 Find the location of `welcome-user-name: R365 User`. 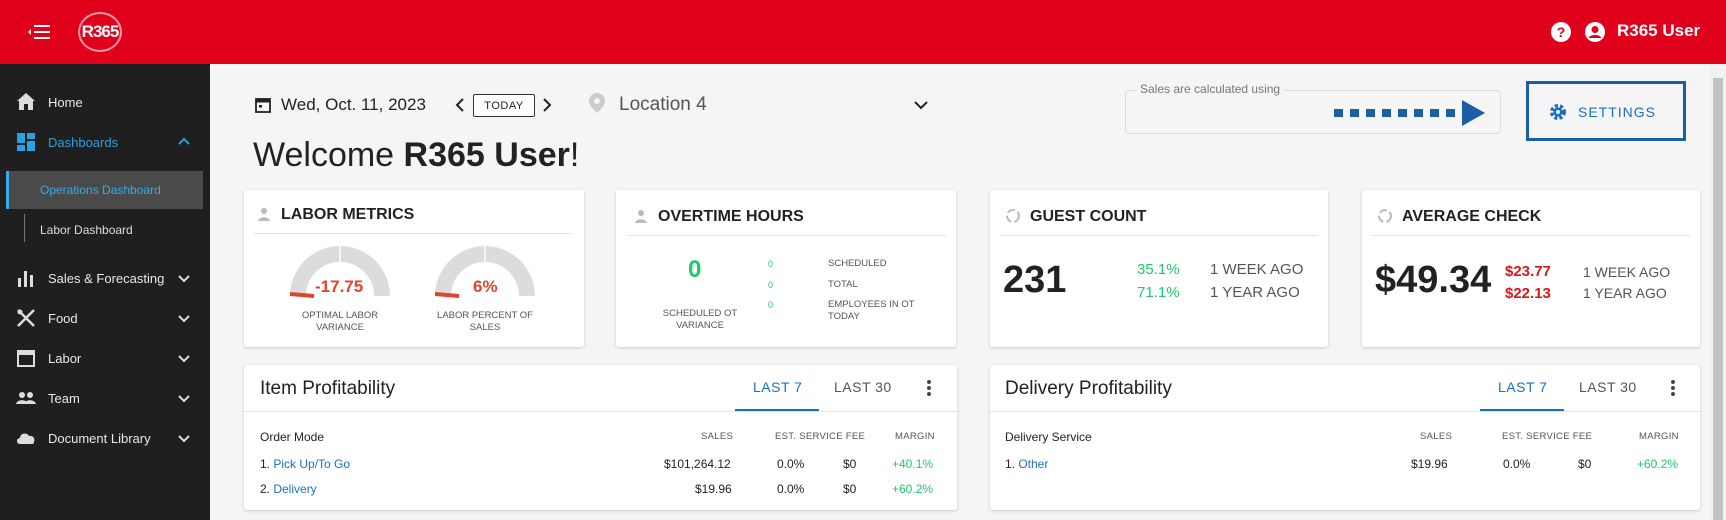

welcome-user-name: R365 User is located at coordinates (486, 155).